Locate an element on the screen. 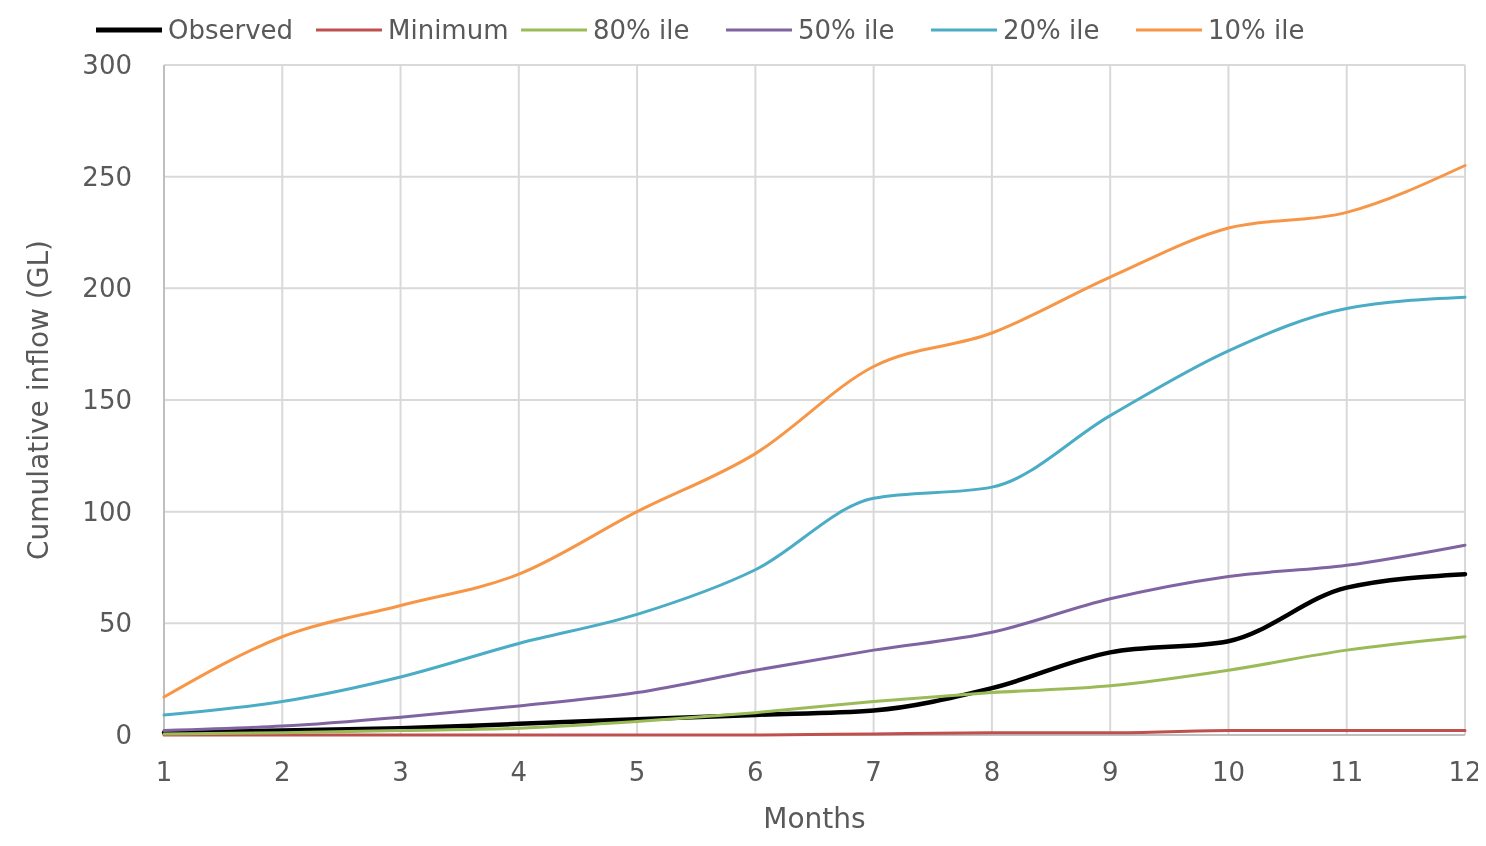 The height and width of the screenshot is (846, 1486). y-tick-label: 150 is located at coordinates (107, 400).